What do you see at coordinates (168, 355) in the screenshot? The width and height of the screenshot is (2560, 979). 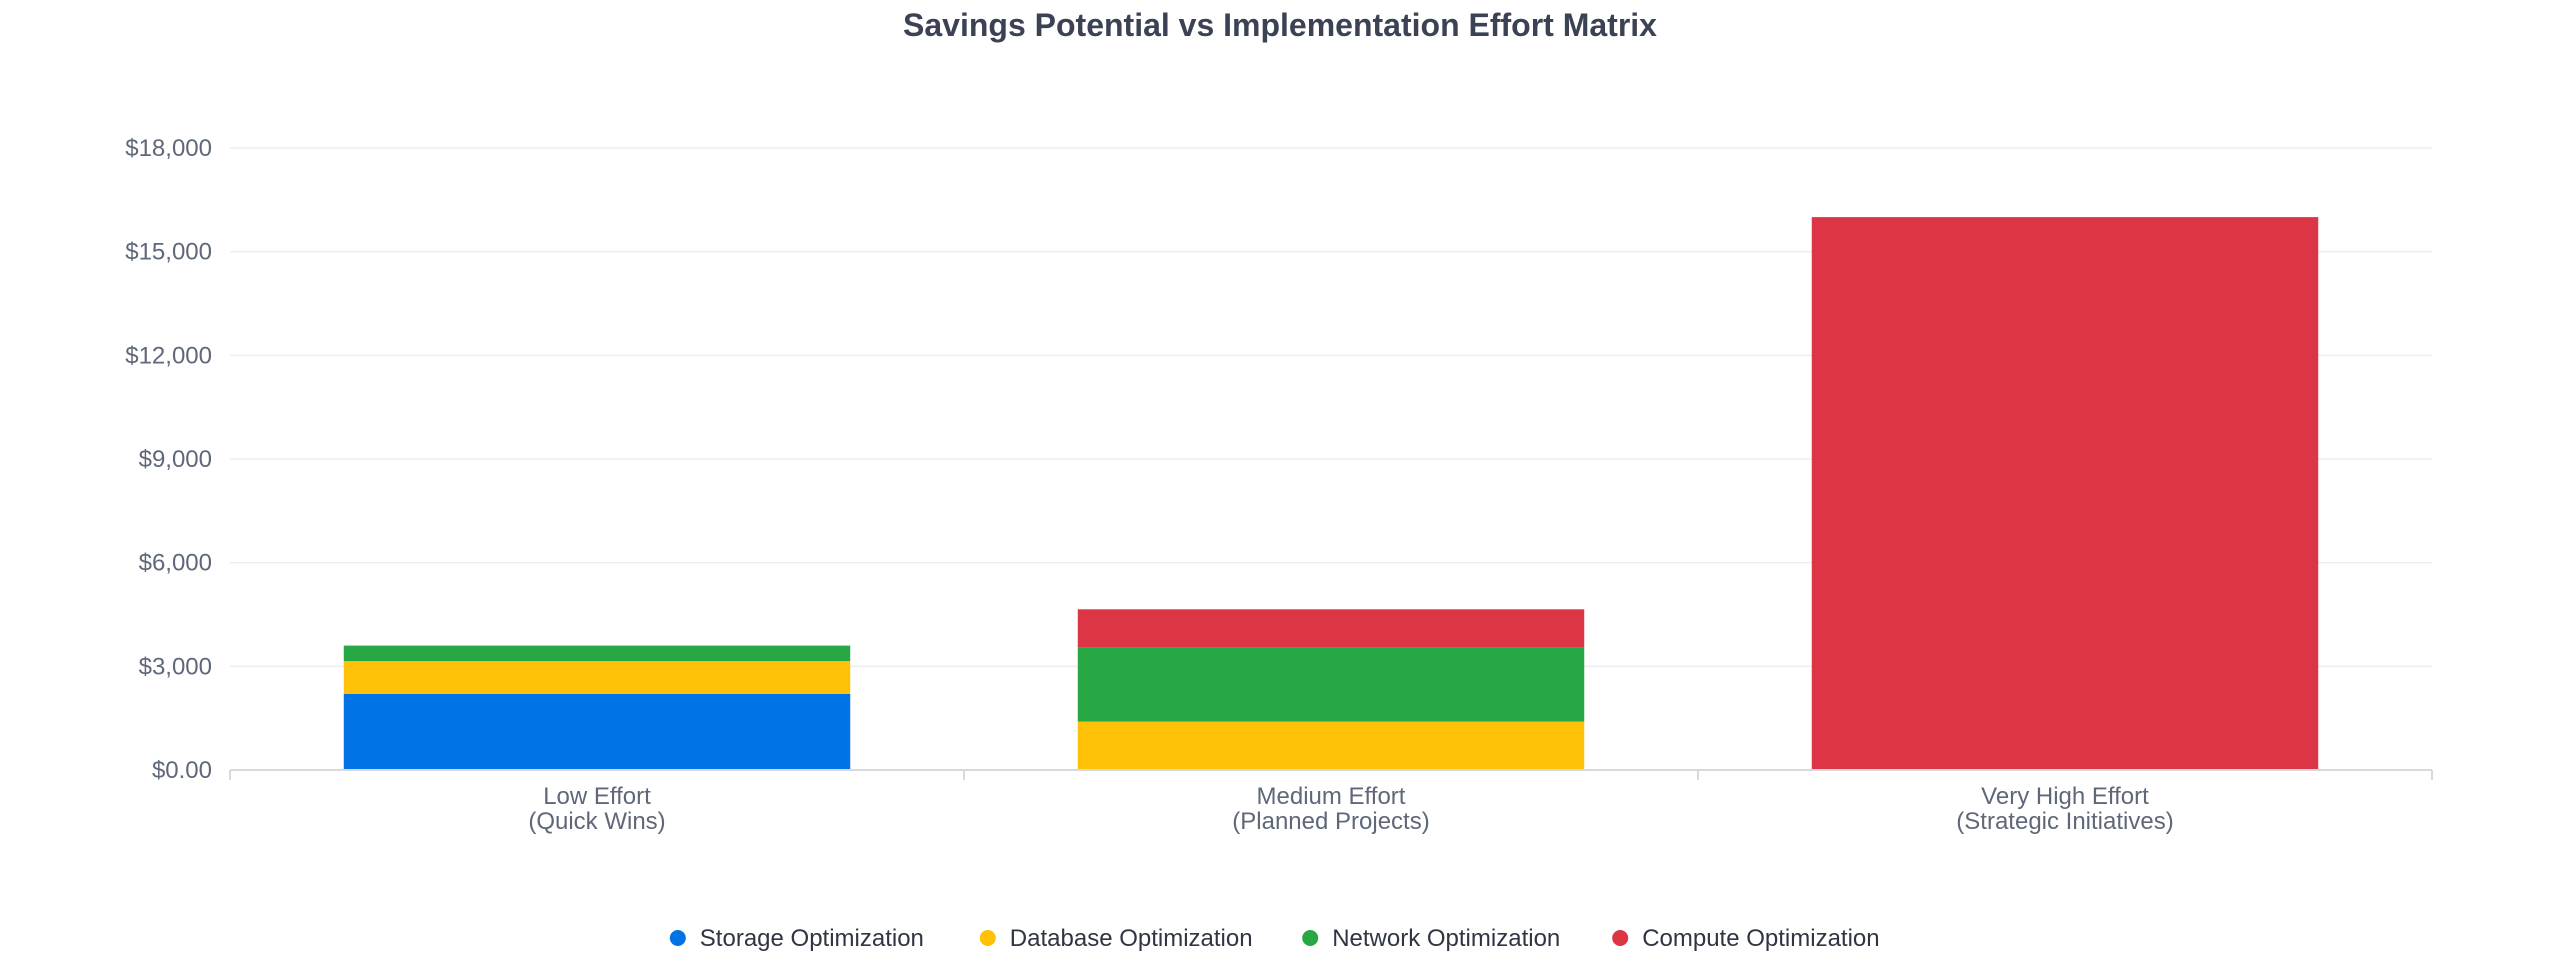 I see `y-tick-label: $12,000` at bounding box center [168, 355].